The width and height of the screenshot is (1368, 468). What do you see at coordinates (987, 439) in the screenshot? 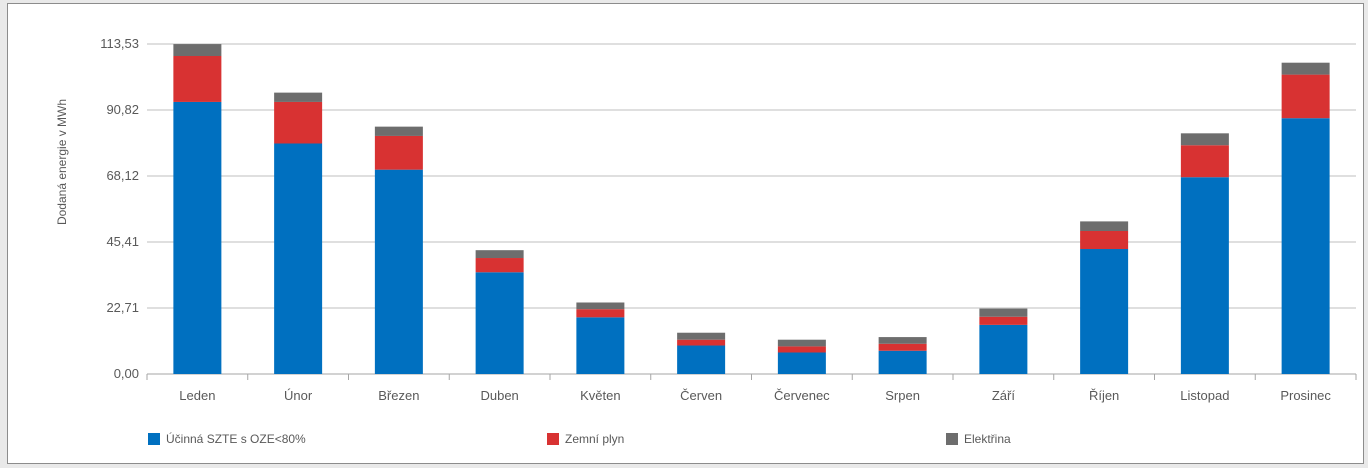
I see `legend-label: Elektřina` at bounding box center [987, 439].